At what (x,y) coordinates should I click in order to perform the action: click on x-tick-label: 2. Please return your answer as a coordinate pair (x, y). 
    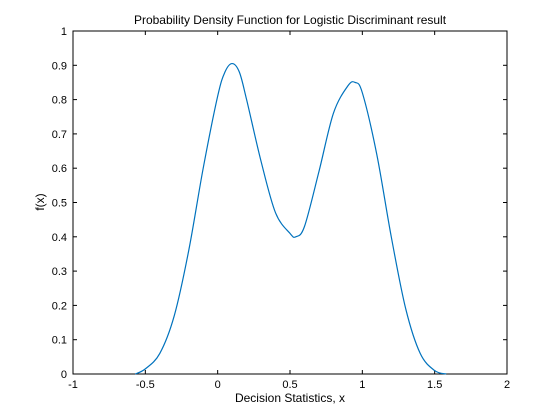
    Looking at the image, I should click on (507, 385).